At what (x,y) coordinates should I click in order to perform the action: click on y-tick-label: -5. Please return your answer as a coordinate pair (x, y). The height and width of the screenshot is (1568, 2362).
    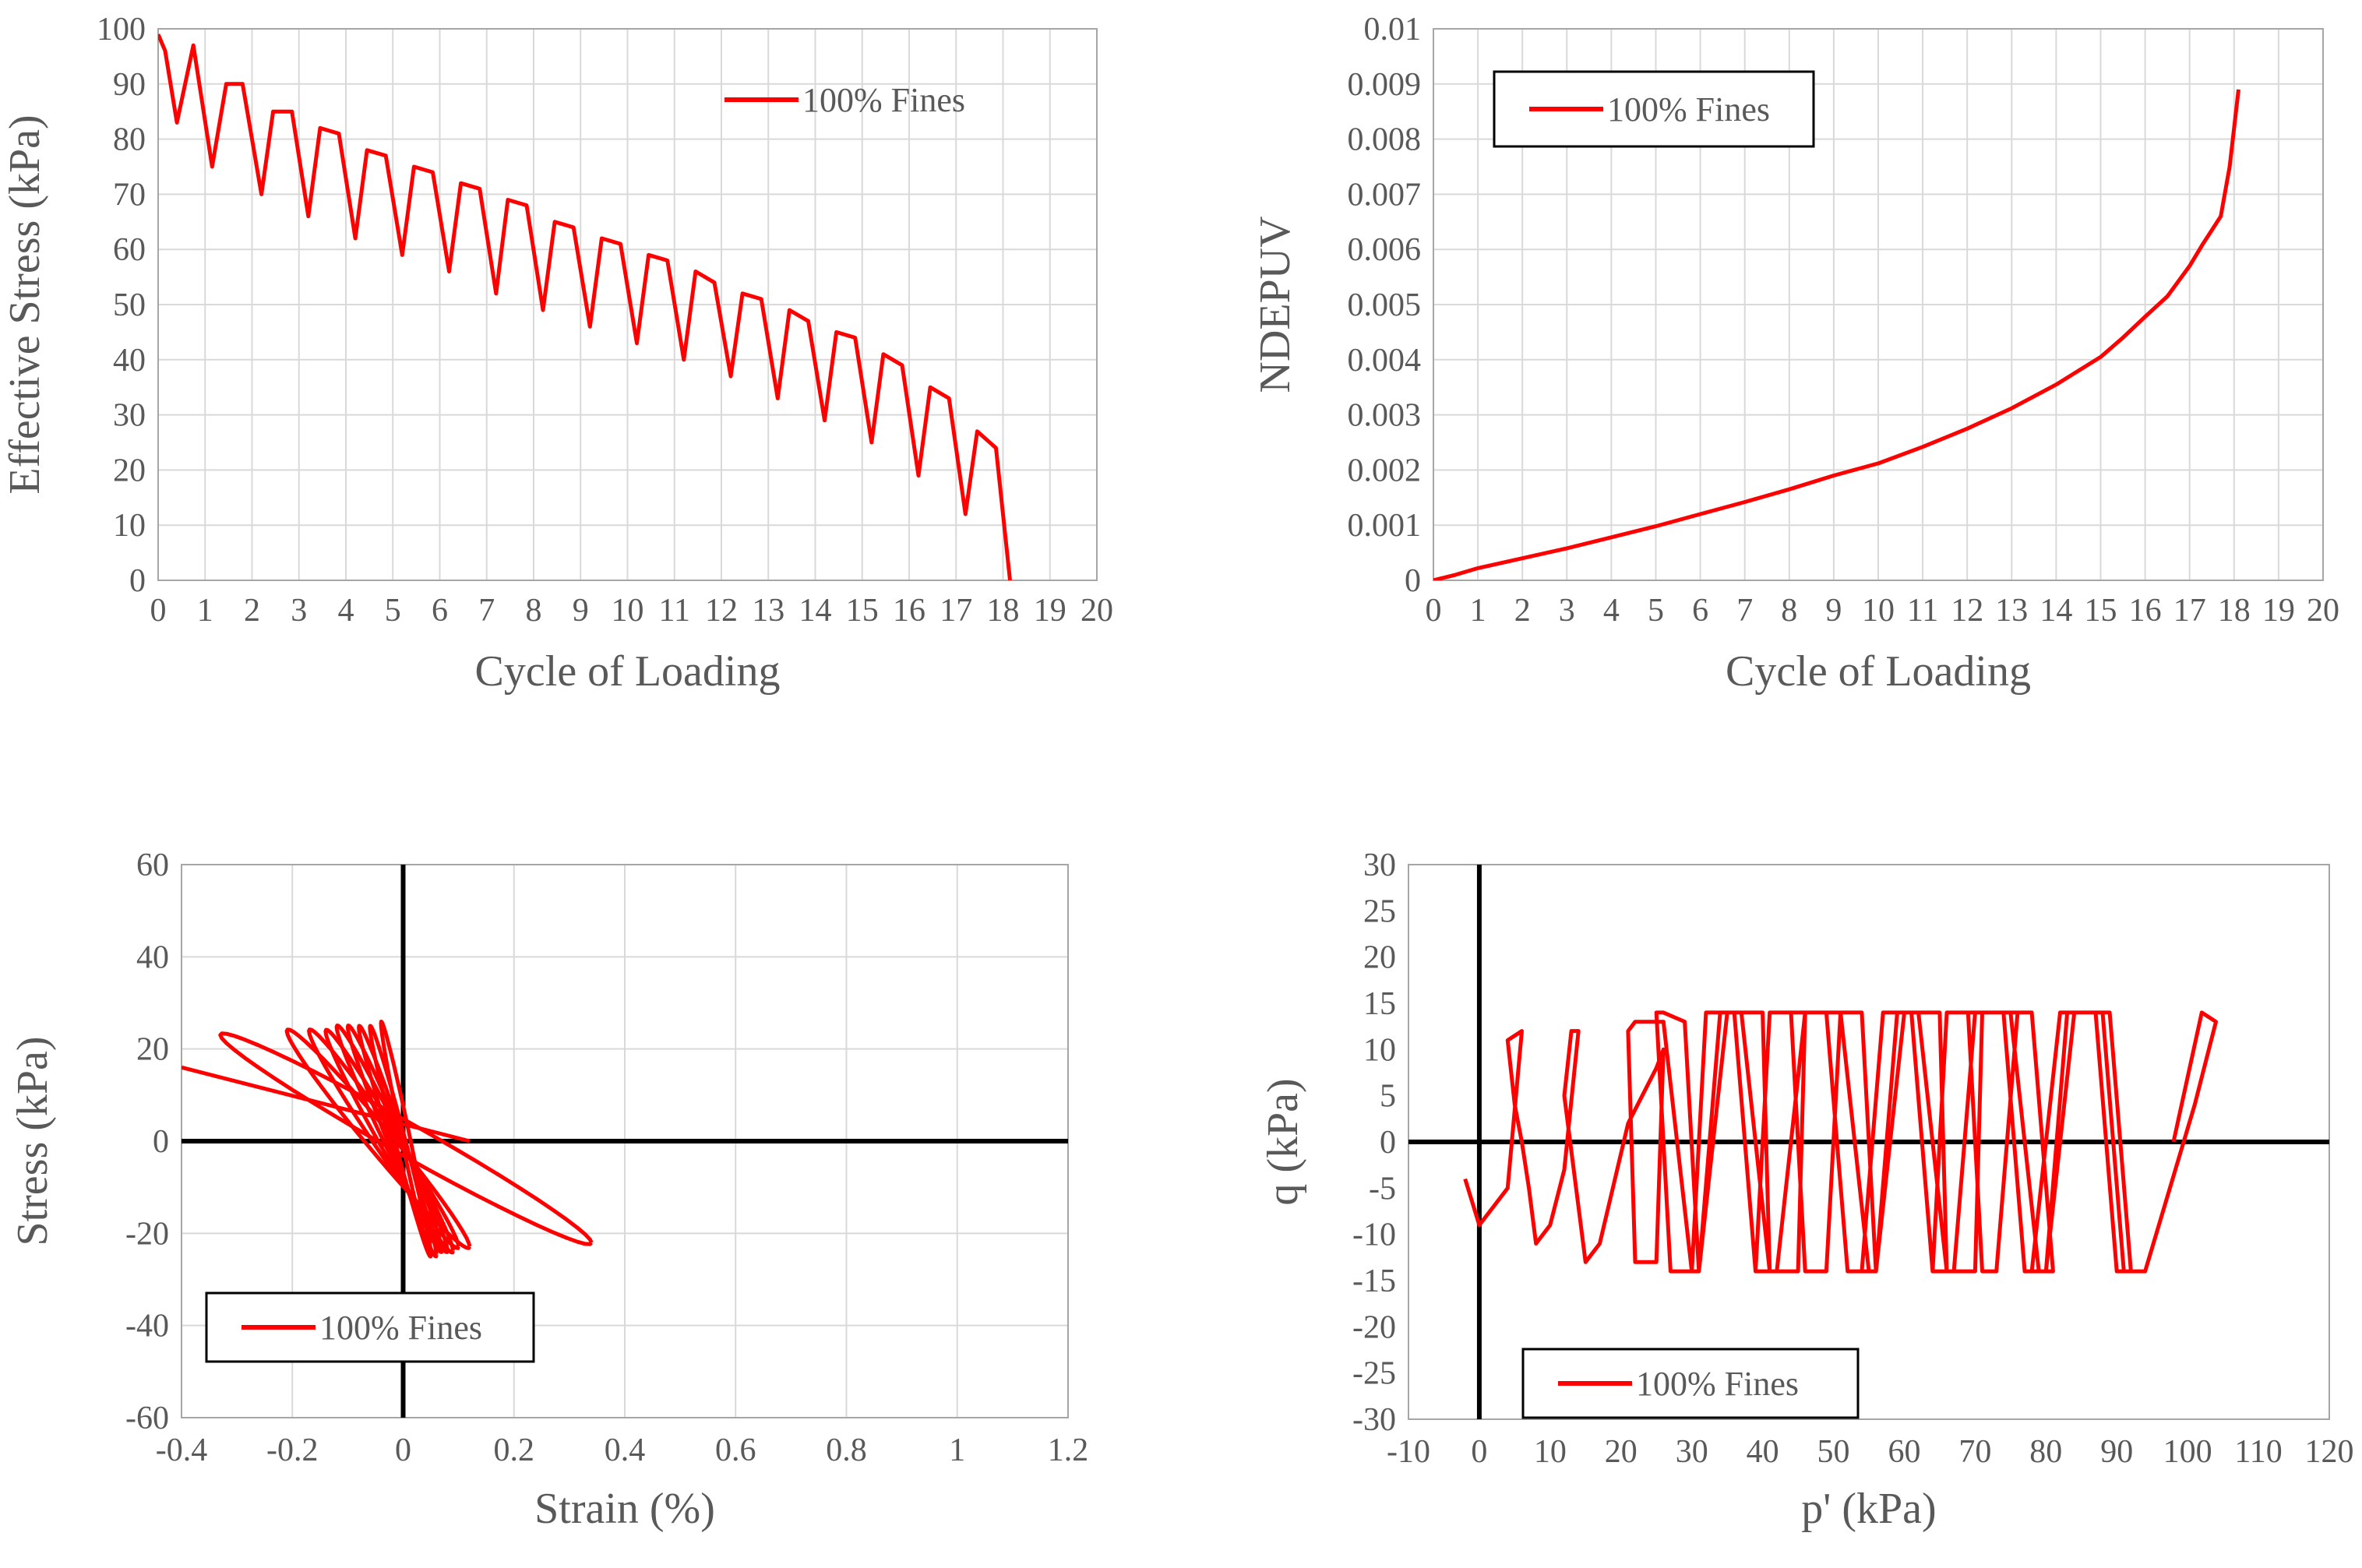
    Looking at the image, I should click on (1382, 1189).